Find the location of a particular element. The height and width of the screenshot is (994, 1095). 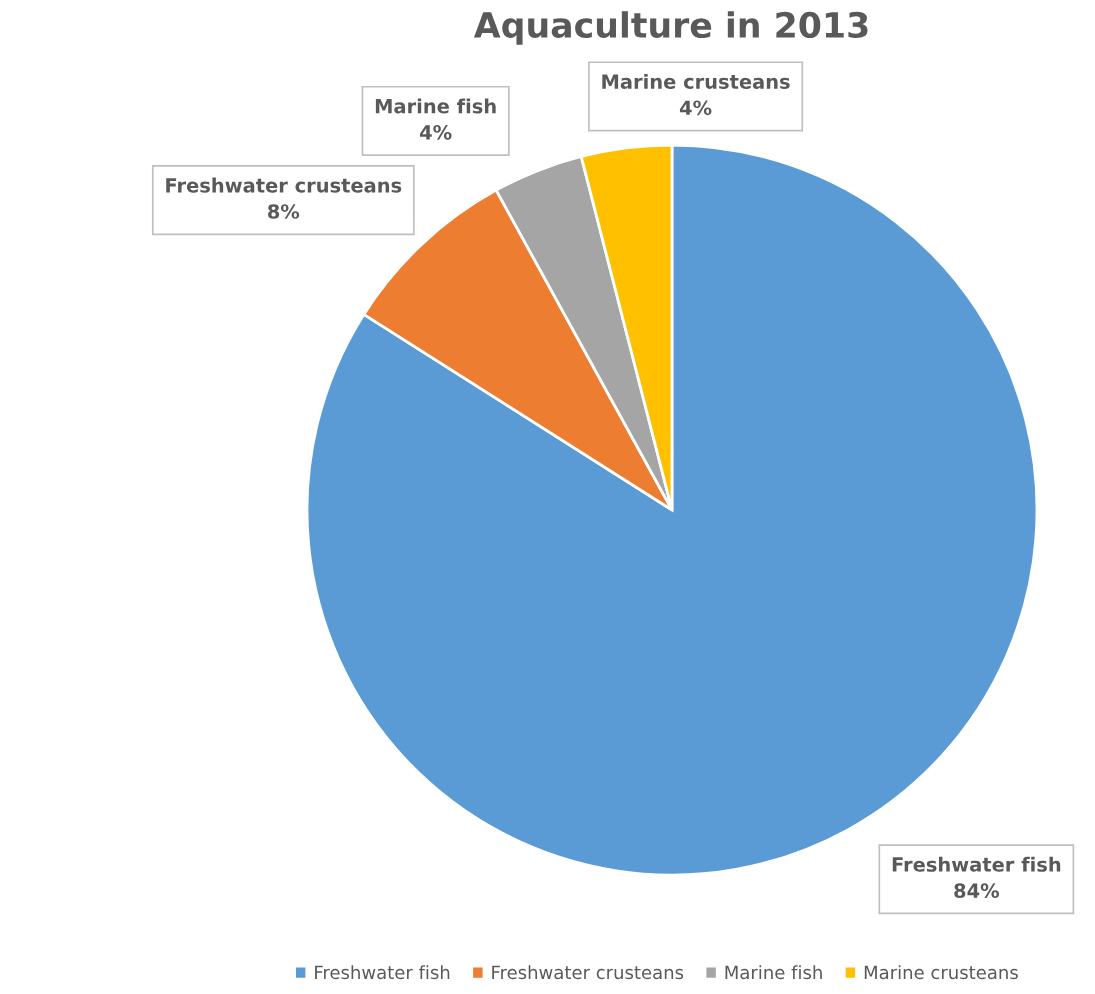

slice-label: Marine fish is located at coordinates (435, 106).